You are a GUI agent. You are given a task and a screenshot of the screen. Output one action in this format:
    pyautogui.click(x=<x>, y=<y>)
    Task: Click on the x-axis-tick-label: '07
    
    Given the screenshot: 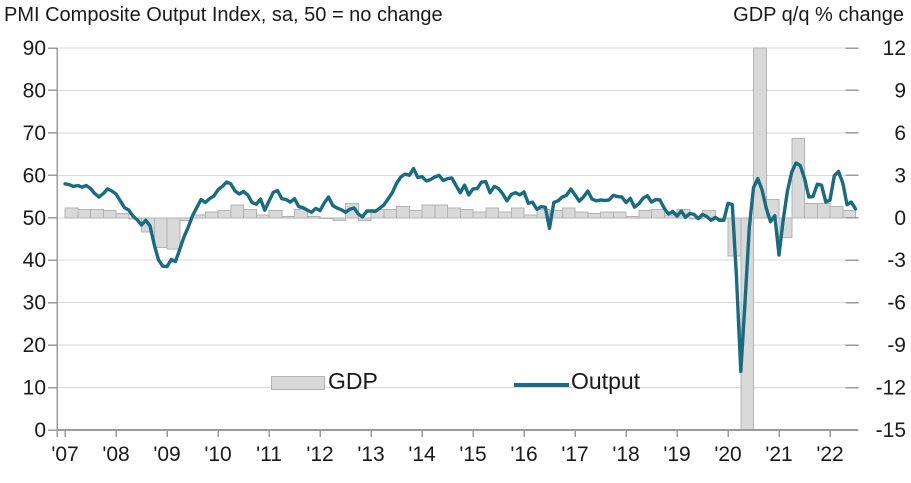 What is the action you would take?
    pyautogui.click(x=64, y=454)
    